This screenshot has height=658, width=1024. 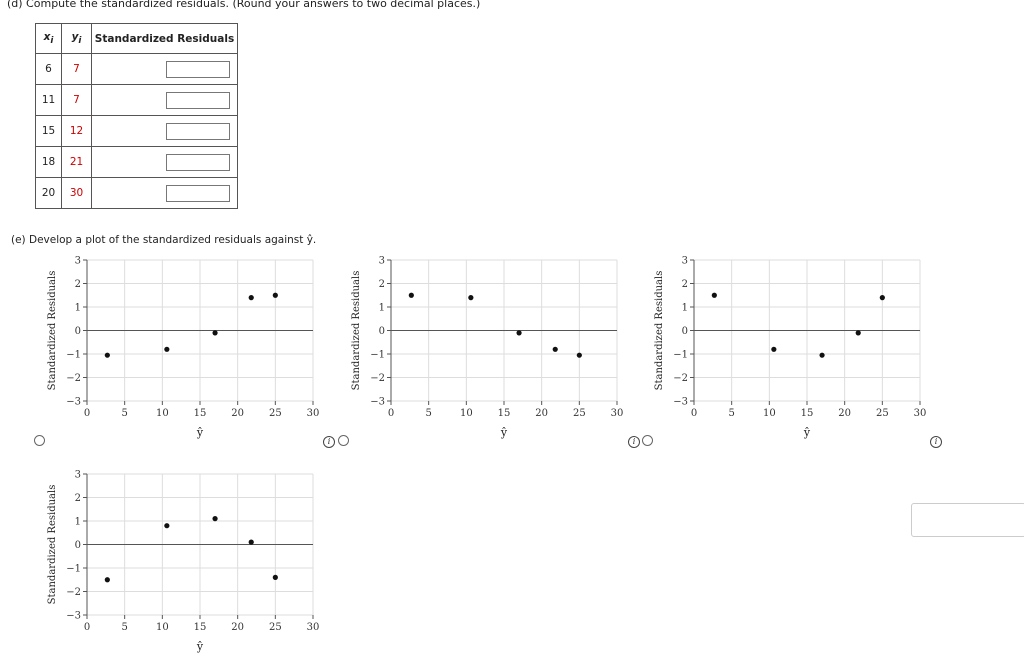 What do you see at coordinates (76, 193) in the screenshot?
I see `y-value: 30` at bounding box center [76, 193].